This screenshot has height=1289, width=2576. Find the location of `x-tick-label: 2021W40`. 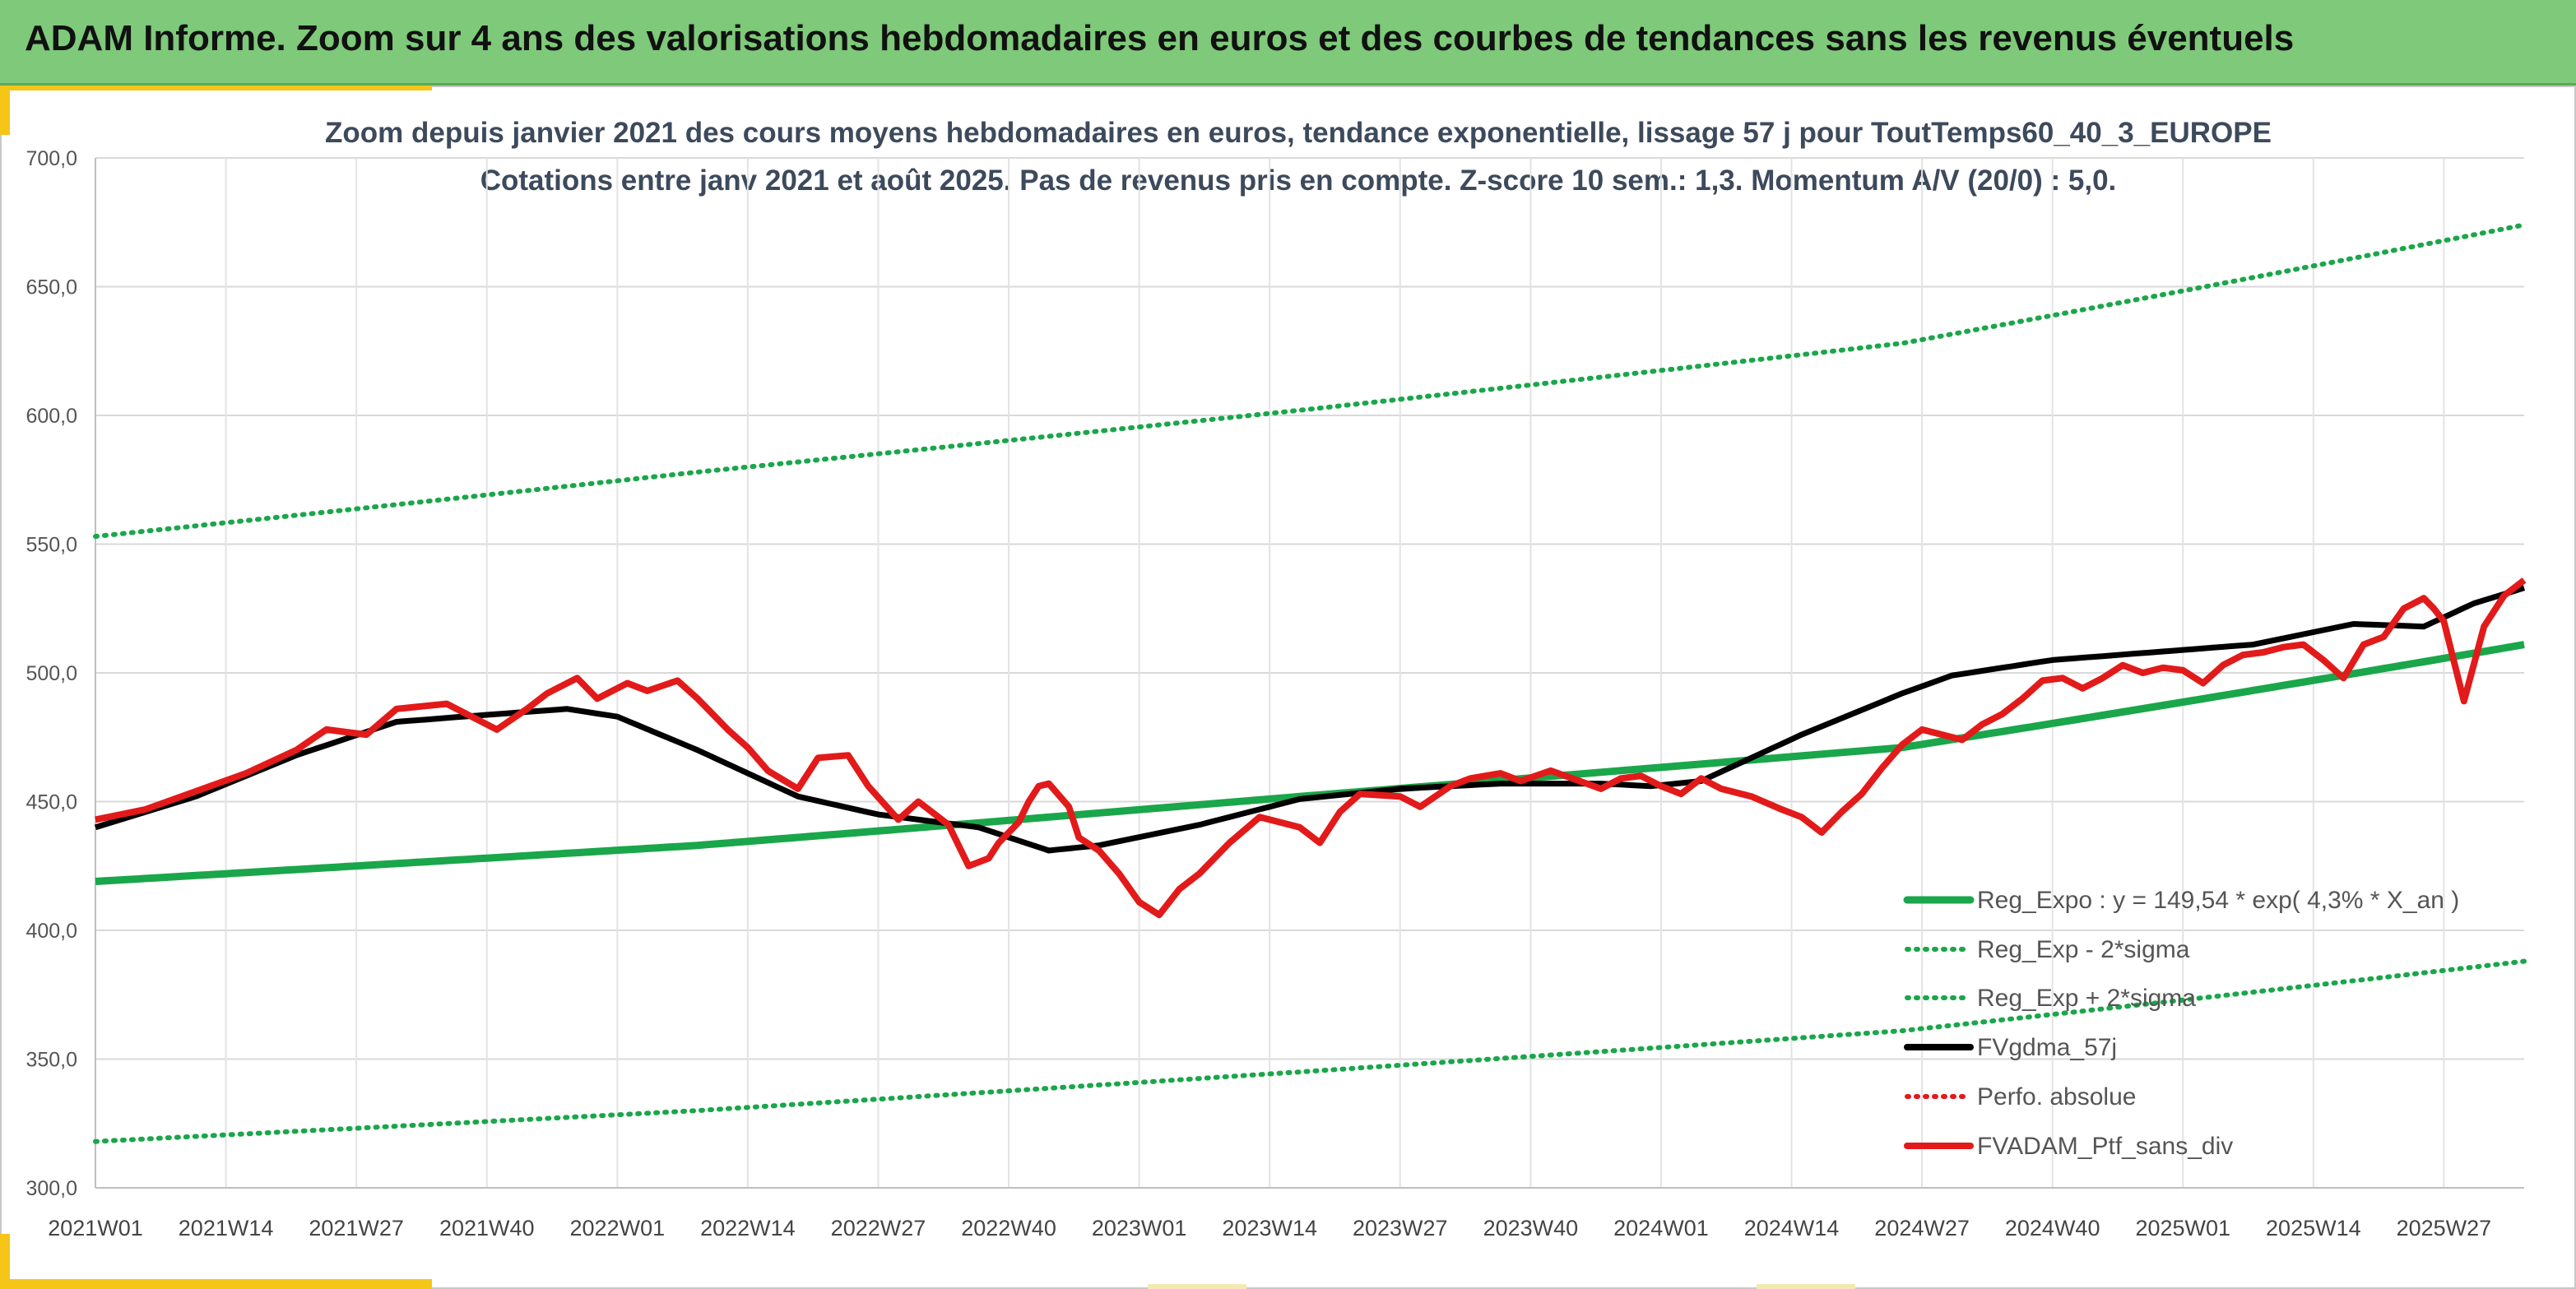

x-tick-label: 2021W40 is located at coordinates (487, 1228).